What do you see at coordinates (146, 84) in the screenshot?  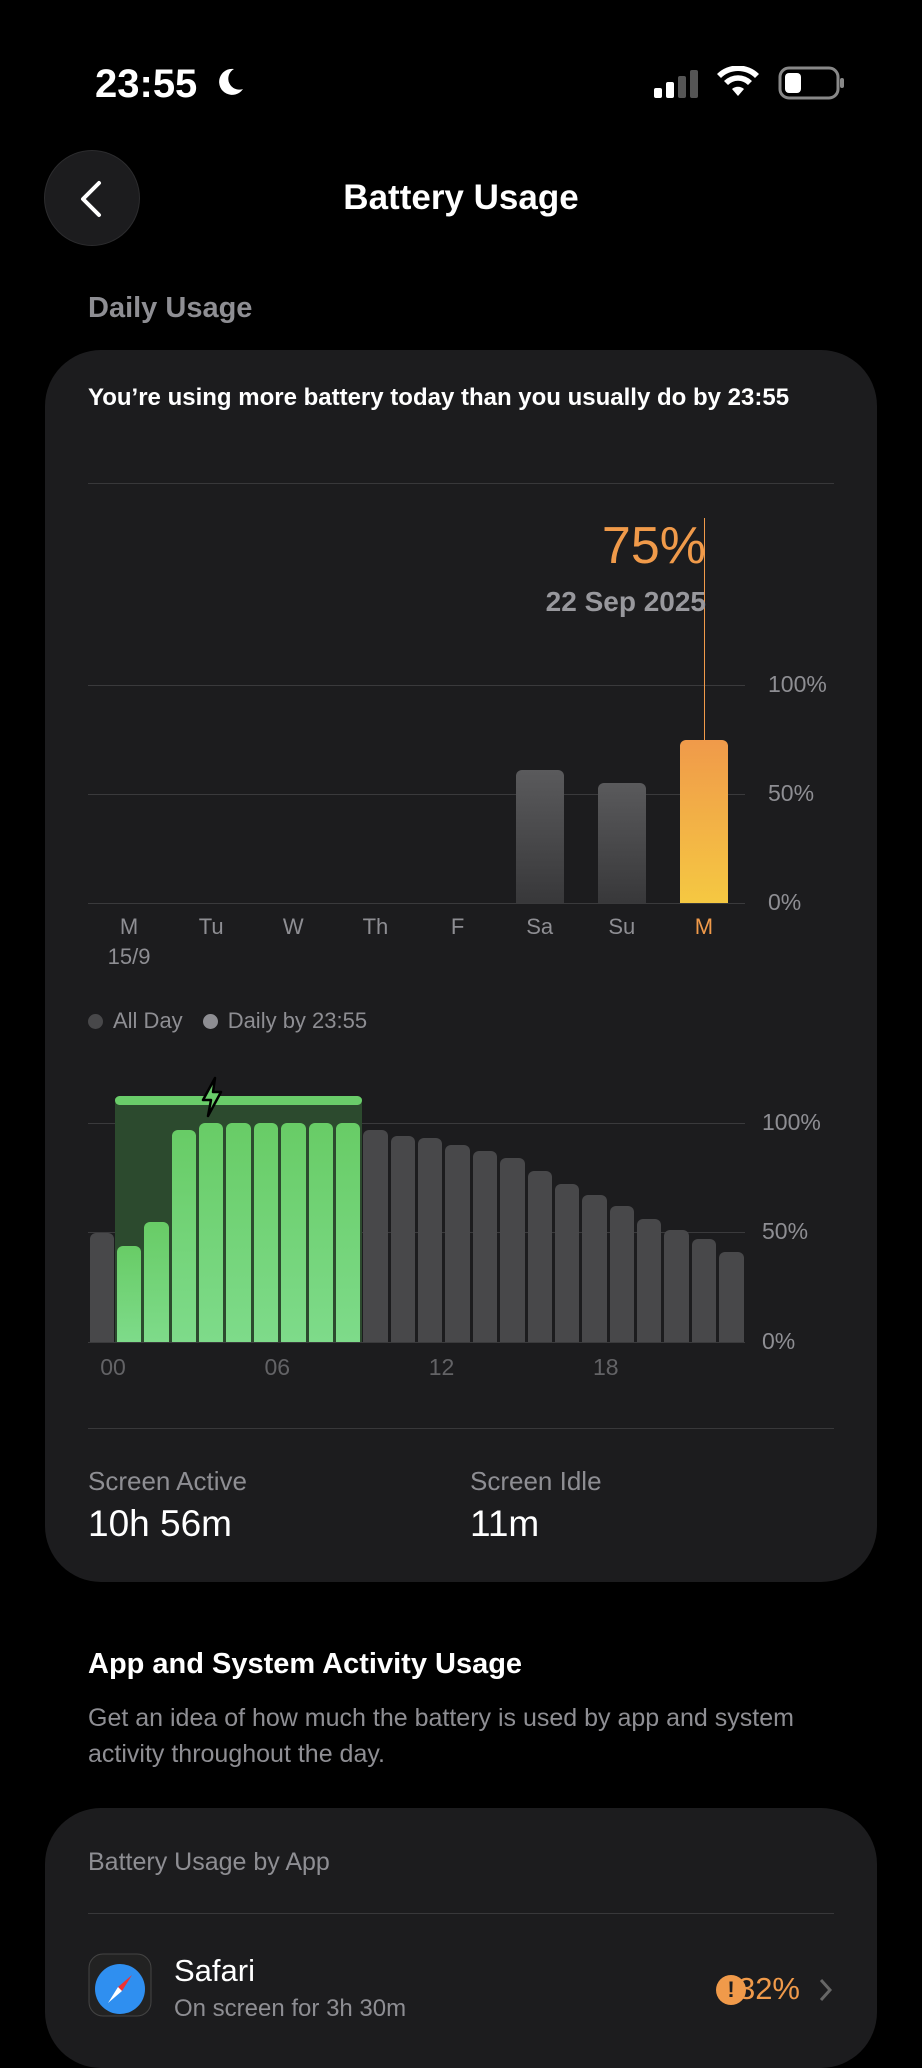 I see `status-time: 23:55` at bounding box center [146, 84].